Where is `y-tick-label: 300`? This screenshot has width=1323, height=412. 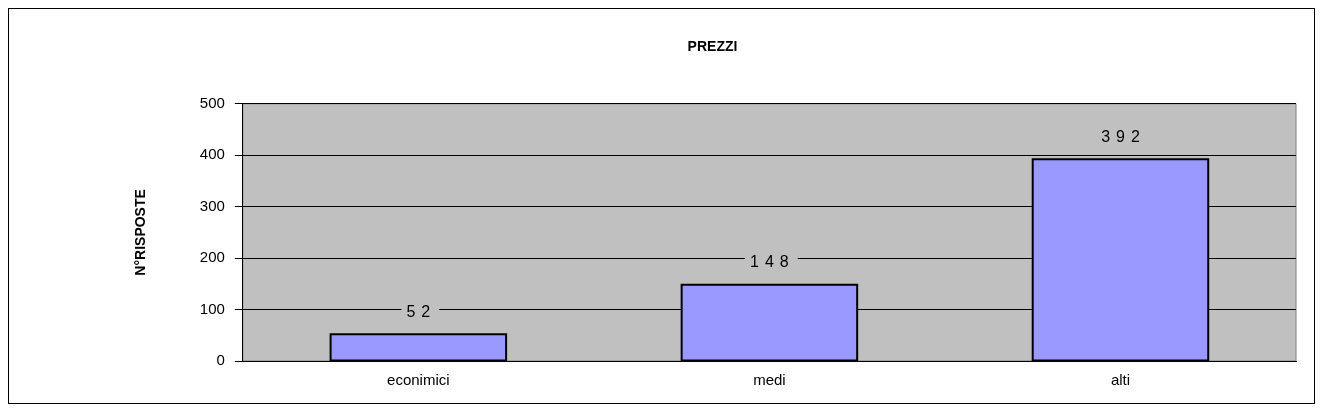
y-tick-label: 300 is located at coordinates (212, 205).